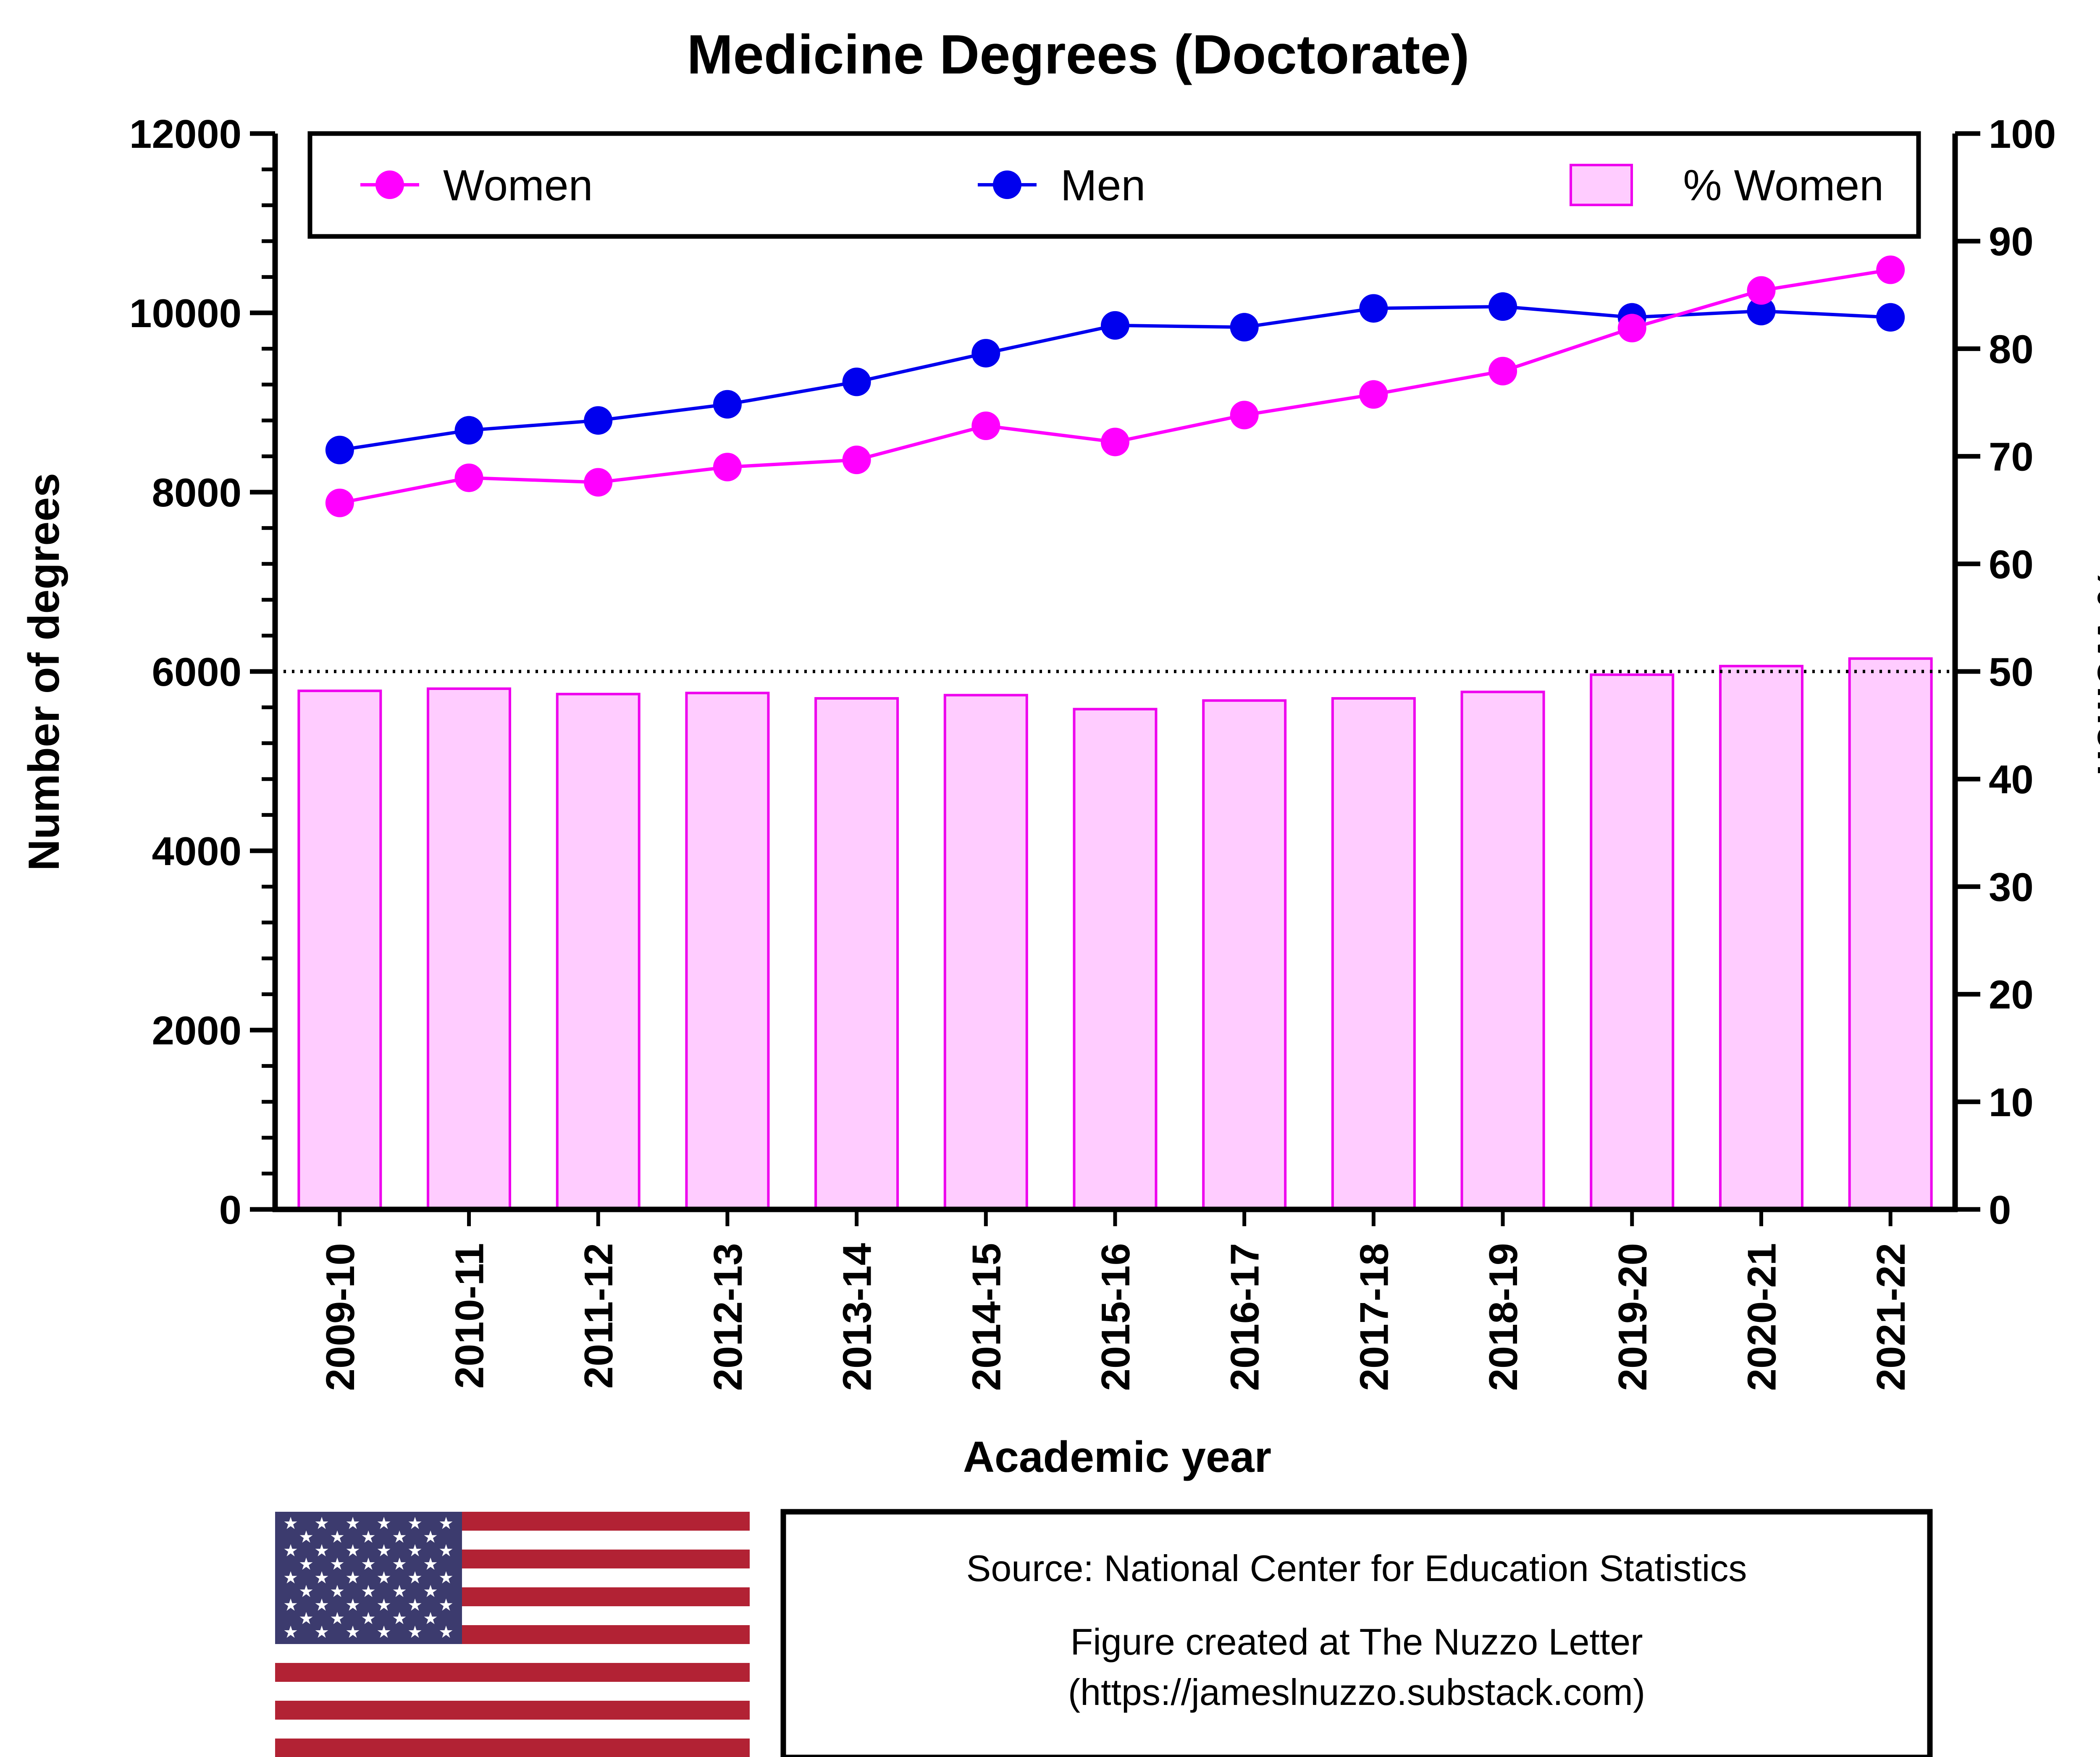 This screenshot has width=2100, height=1757. What do you see at coordinates (1245, 1317) in the screenshot?
I see `x-tick-label: 2016-17` at bounding box center [1245, 1317].